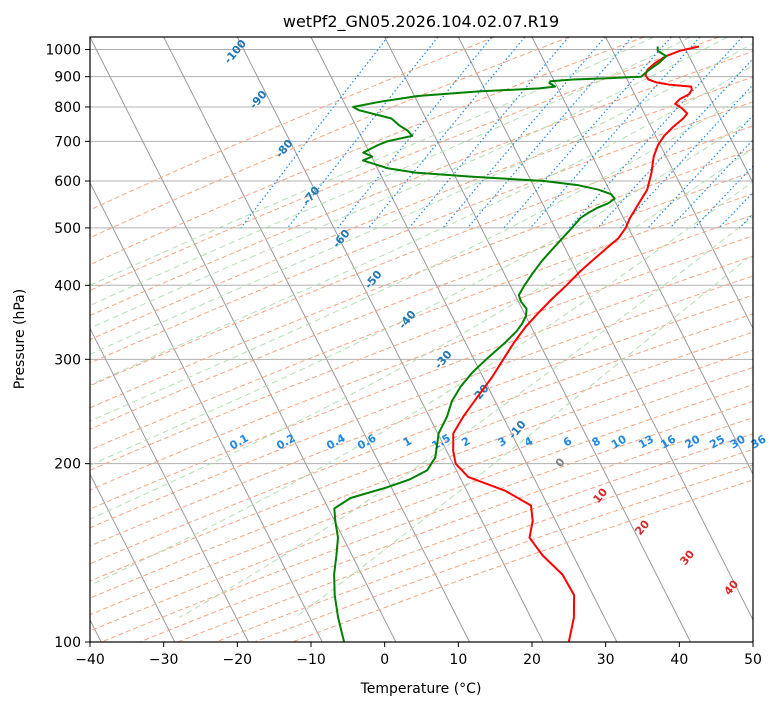 The image size is (775, 708). I want to click on y-tick-label: 1000, so click(63, 51).